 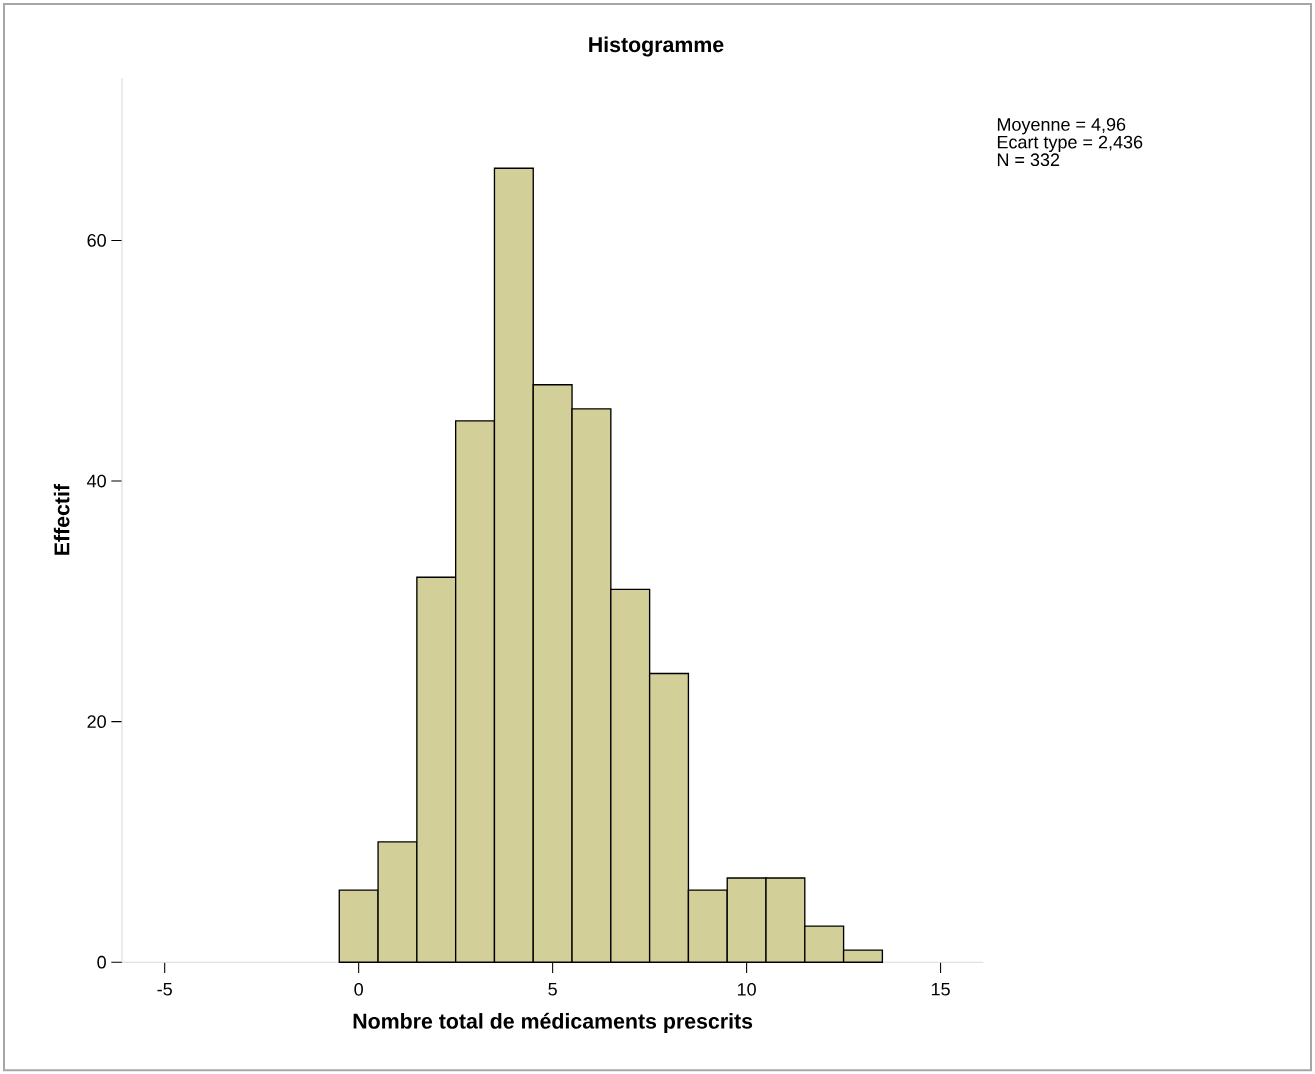 I want to click on x-tick-label: 0, so click(x=358, y=989).